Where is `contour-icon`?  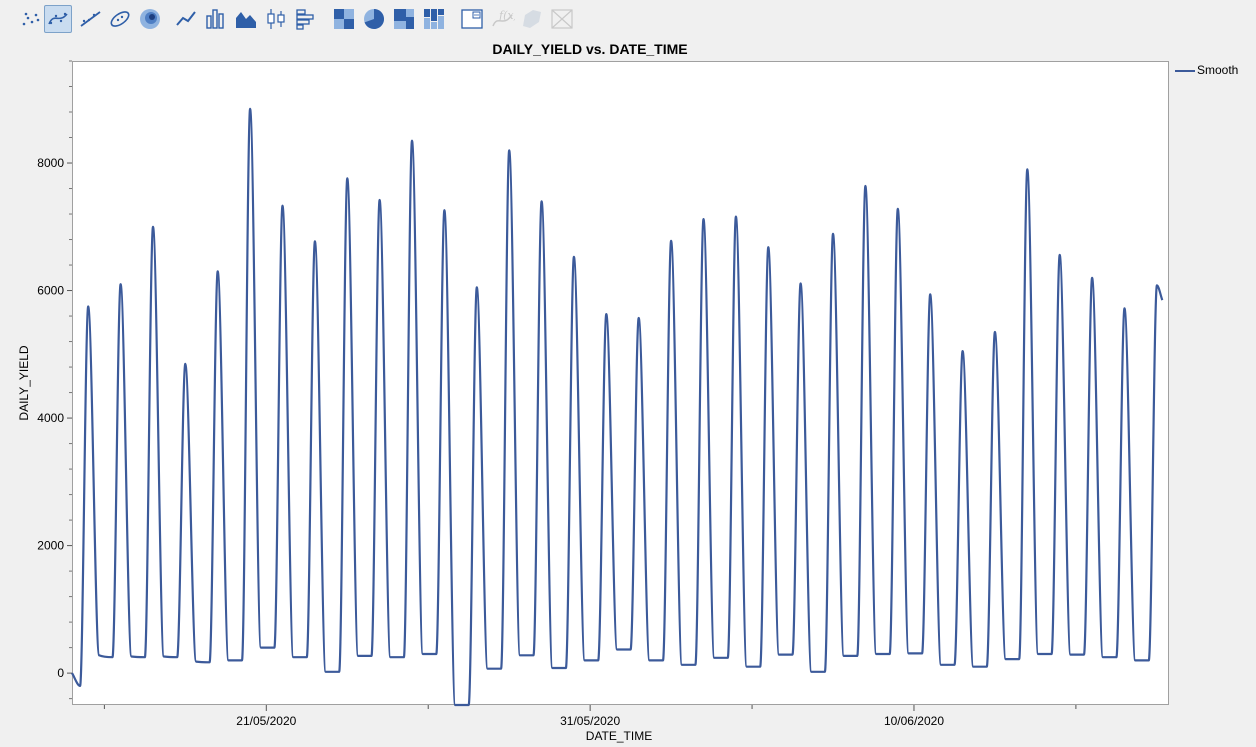
contour-icon is located at coordinates (150, 19).